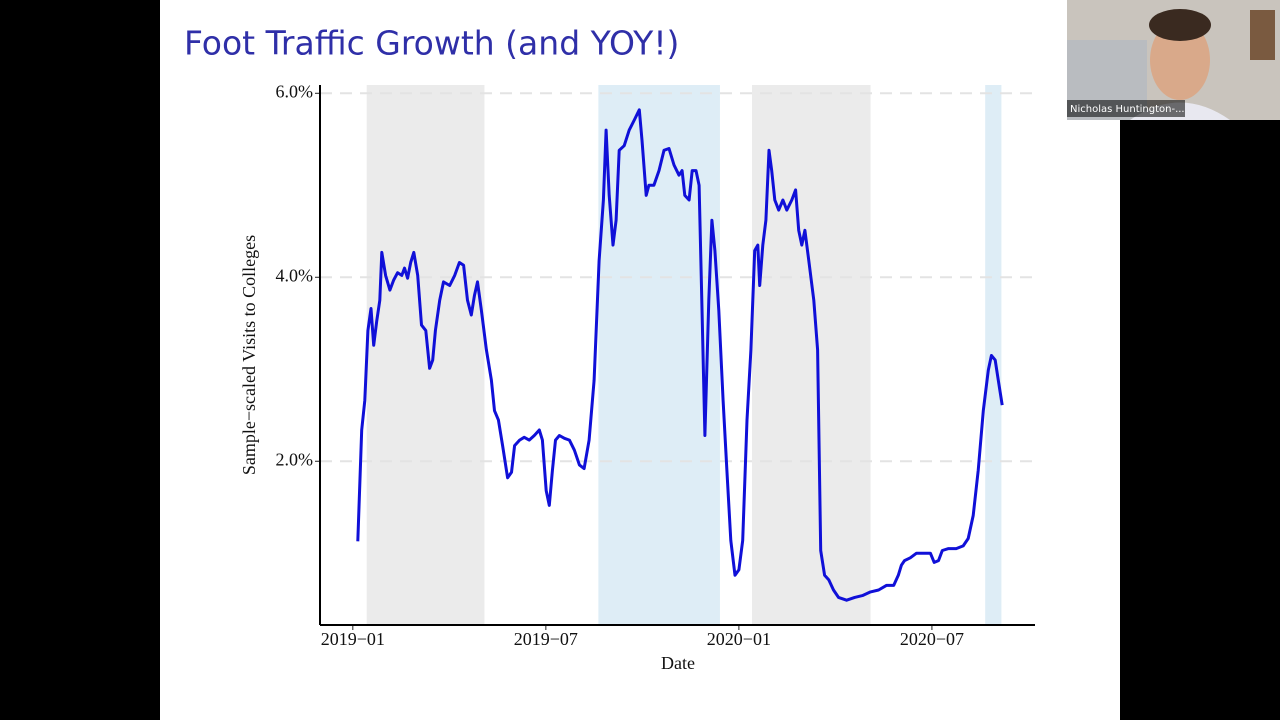 This screenshot has height=720, width=1280. I want to click on y-axis-label: Sample−scaled Visits to Colleges, so click(249, 355).